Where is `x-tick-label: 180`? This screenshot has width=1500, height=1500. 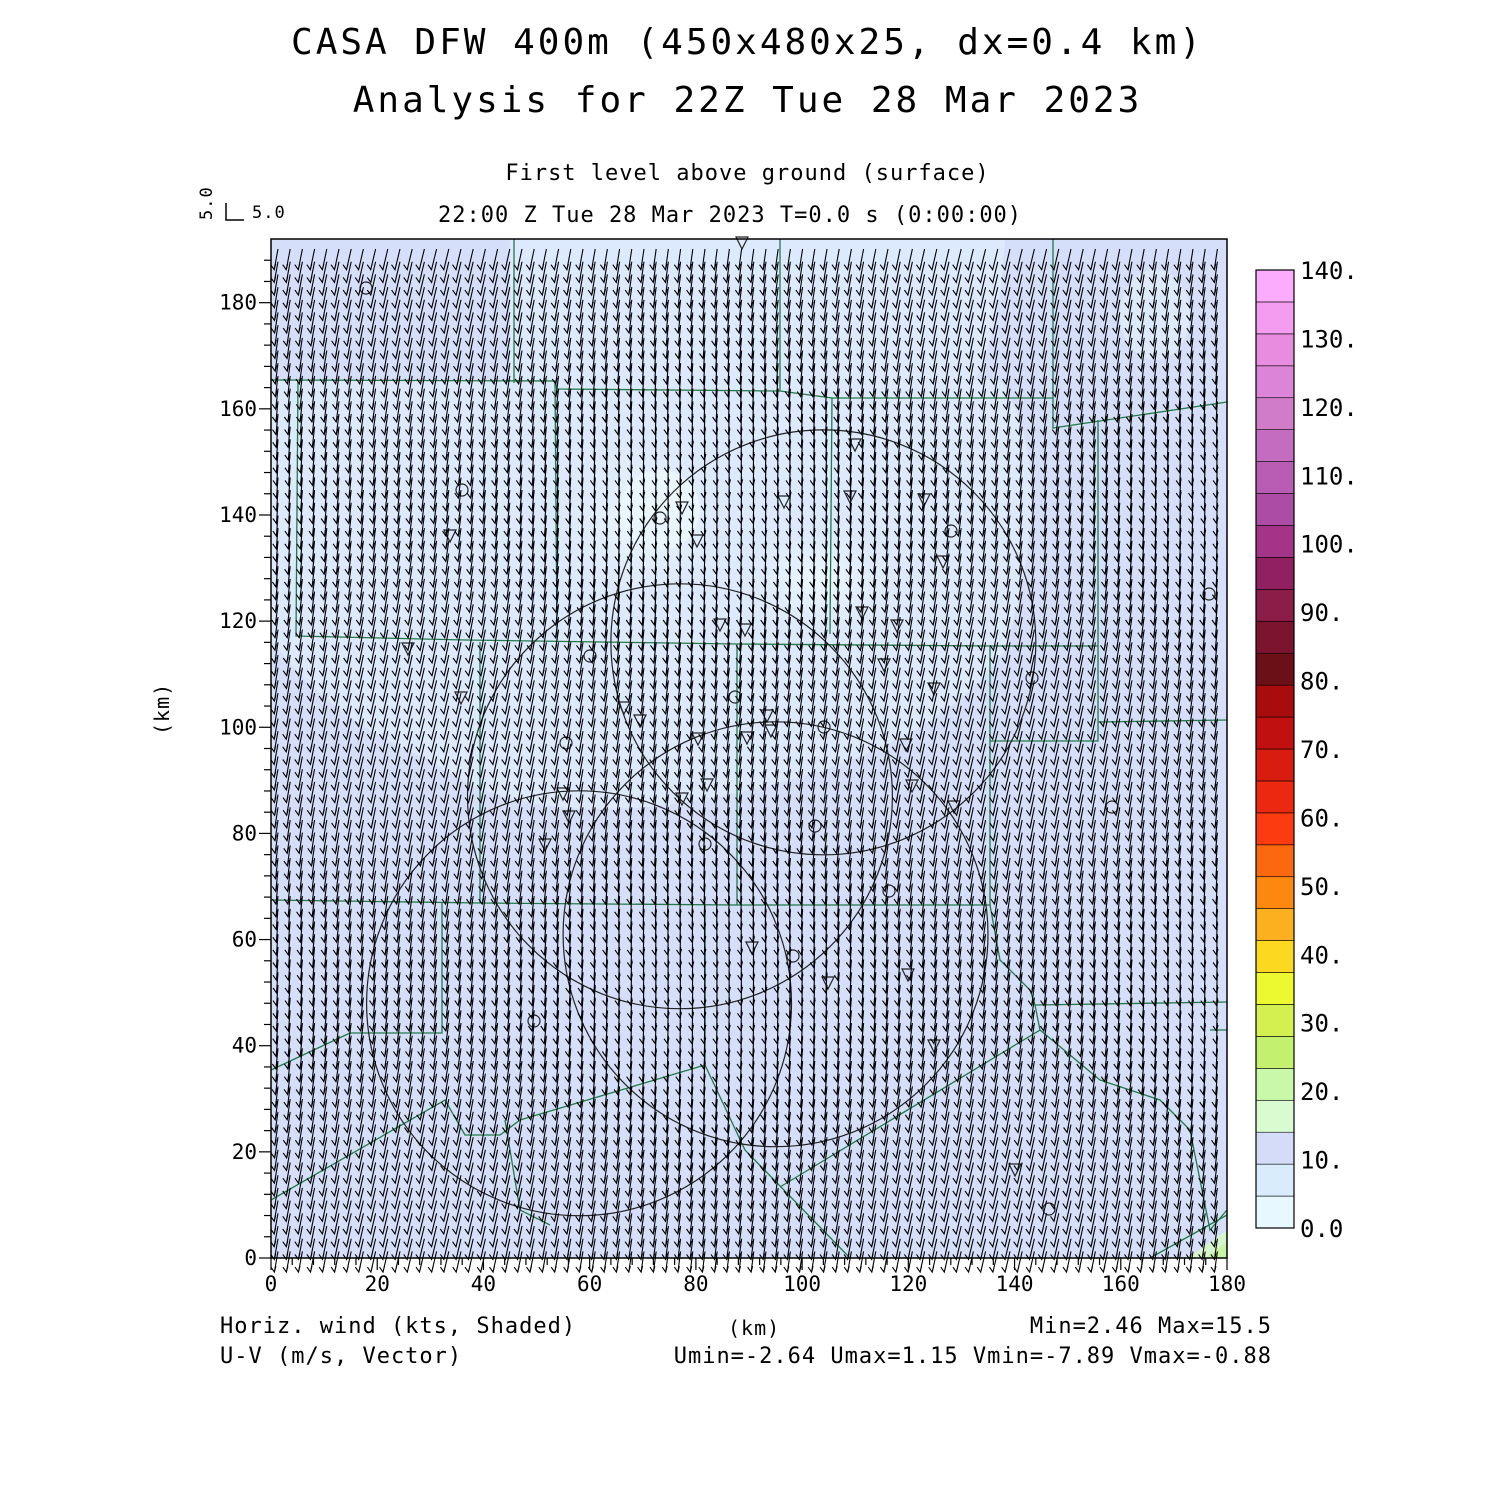 x-tick-label: 180 is located at coordinates (1227, 1284).